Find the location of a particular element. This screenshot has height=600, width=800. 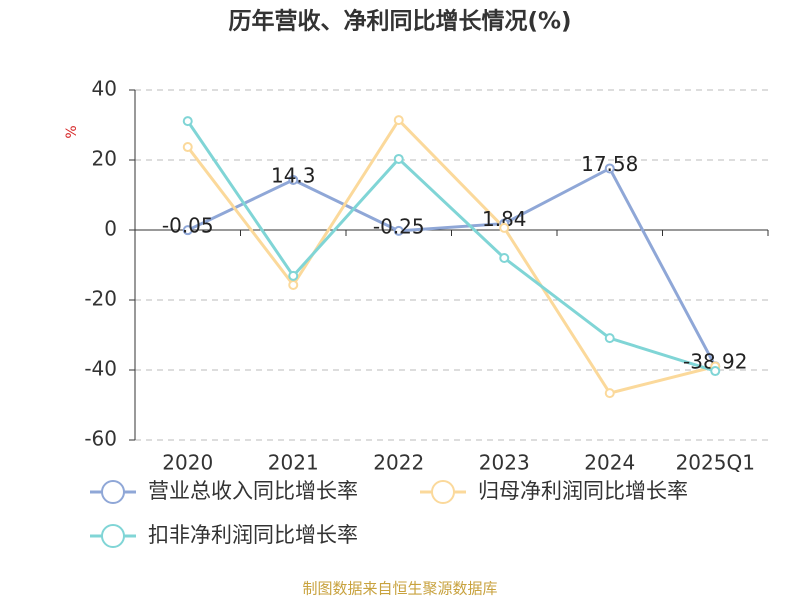

x-tick-label: 2023 is located at coordinates (504, 463).